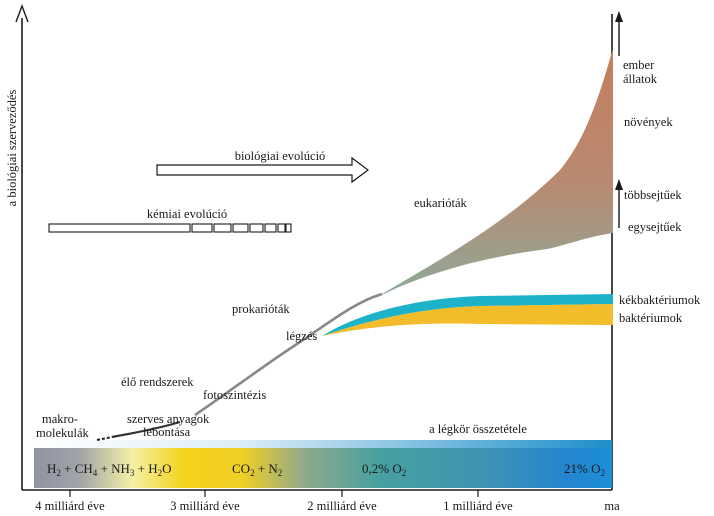 The width and height of the screenshot is (714, 516). I want to click on multicellular-label: többsejtűek, so click(653, 195).